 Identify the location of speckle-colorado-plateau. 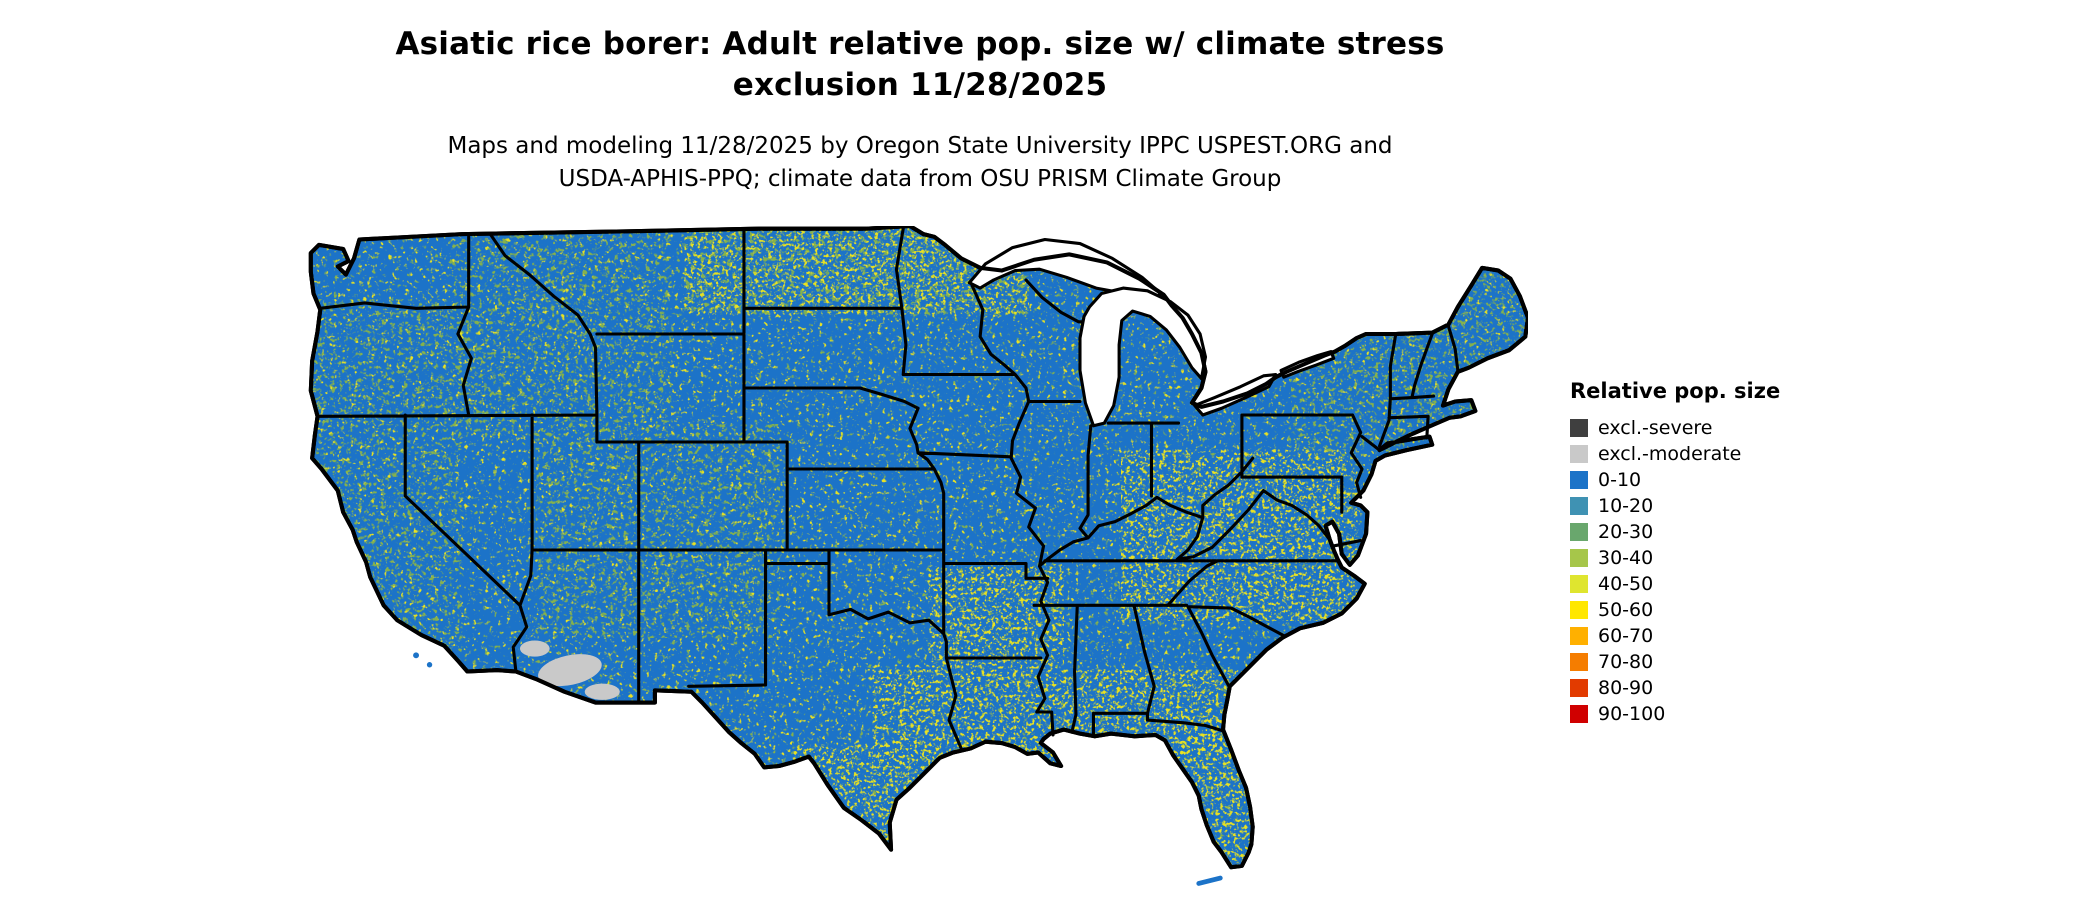
(658, 531).